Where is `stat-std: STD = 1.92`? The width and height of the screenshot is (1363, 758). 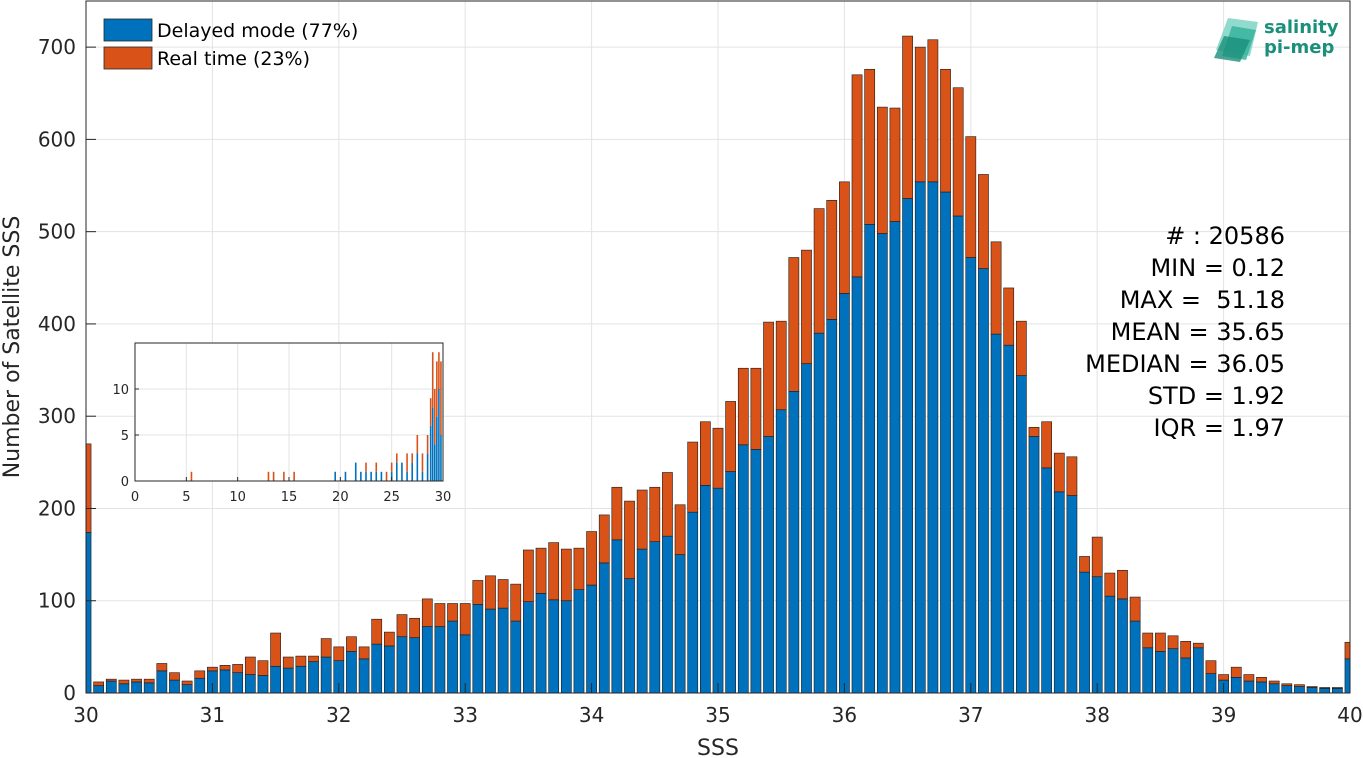 stat-std: STD = 1.92 is located at coordinates (1216, 396).